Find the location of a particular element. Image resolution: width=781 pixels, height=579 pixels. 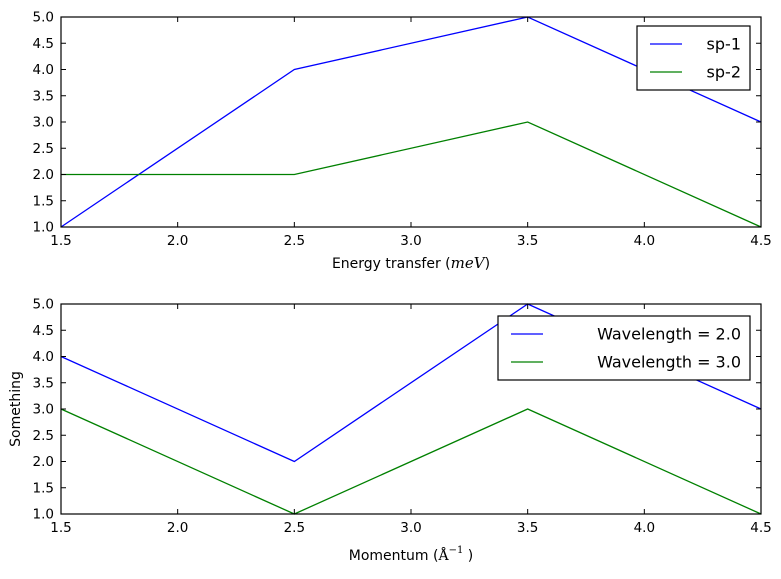

x-axis-label: Energy transfer (meV) is located at coordinates (411, 263).